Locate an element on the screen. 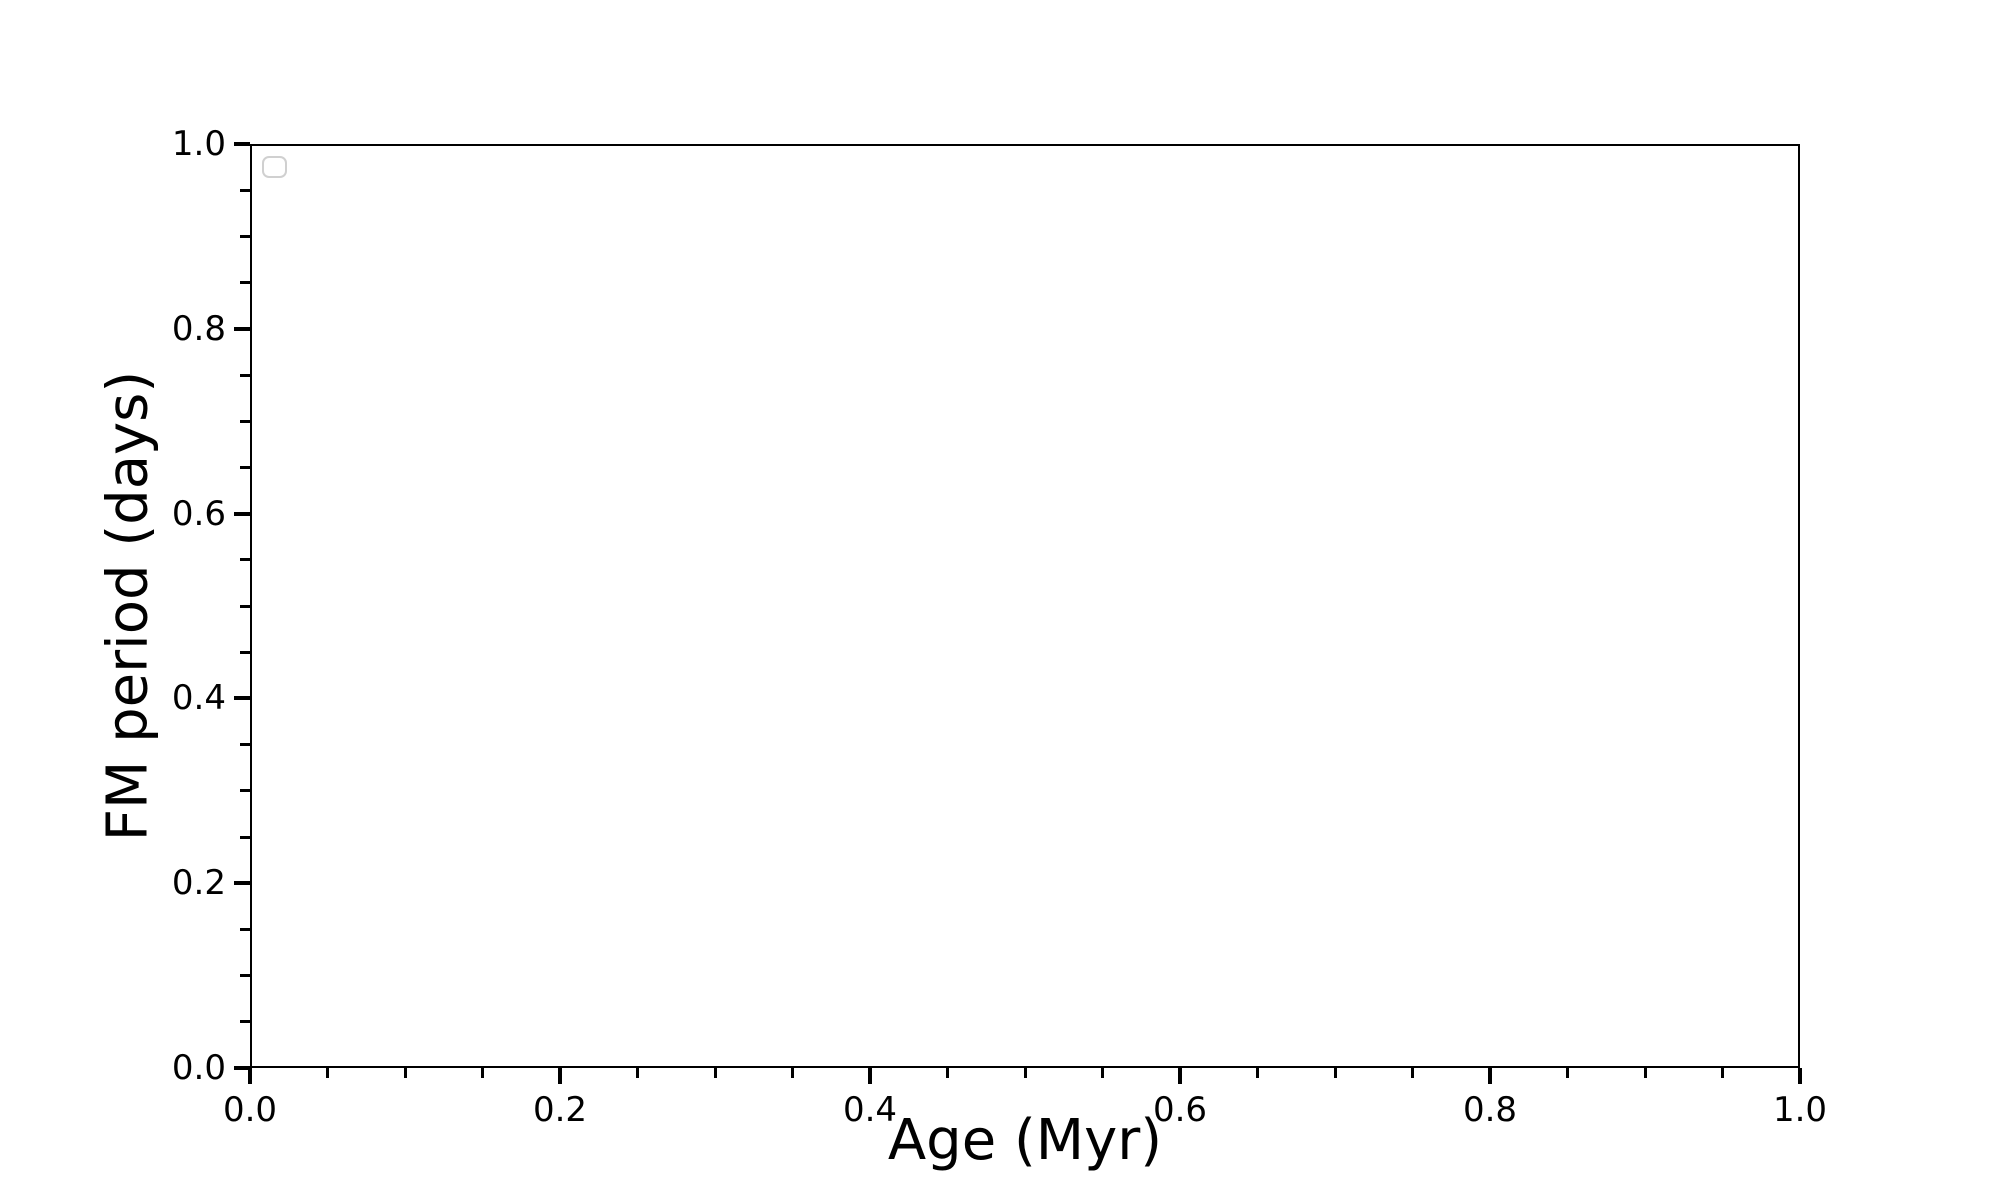 This screenshot has height=1200, width=2000. y-axis-tick-label: 0.4 is located at coordinates (198, 698).